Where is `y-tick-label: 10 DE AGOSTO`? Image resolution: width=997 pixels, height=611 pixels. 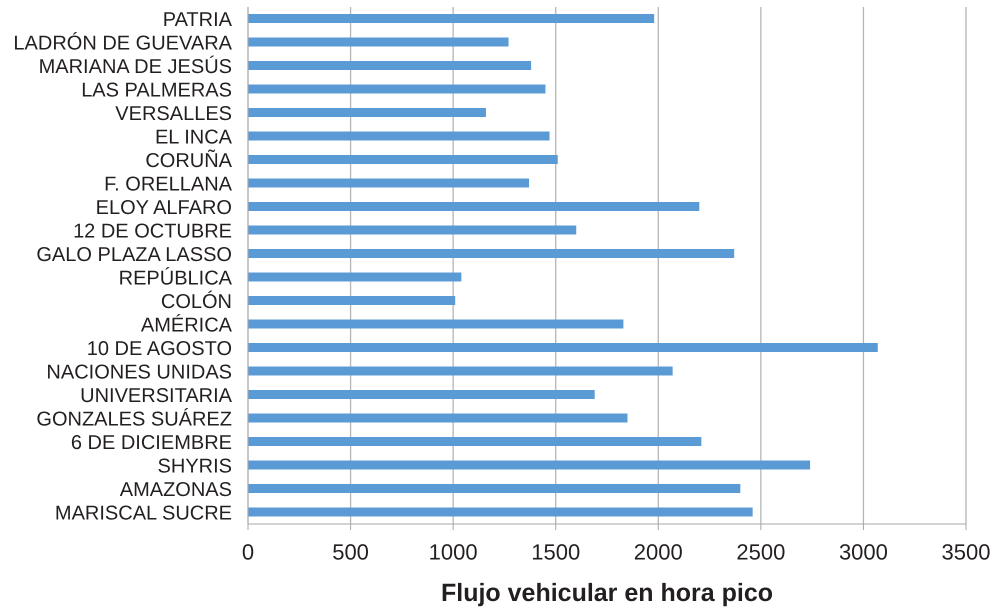 y-tick-label: 10 DE AGOSTO is located at coordinates (159, 349).